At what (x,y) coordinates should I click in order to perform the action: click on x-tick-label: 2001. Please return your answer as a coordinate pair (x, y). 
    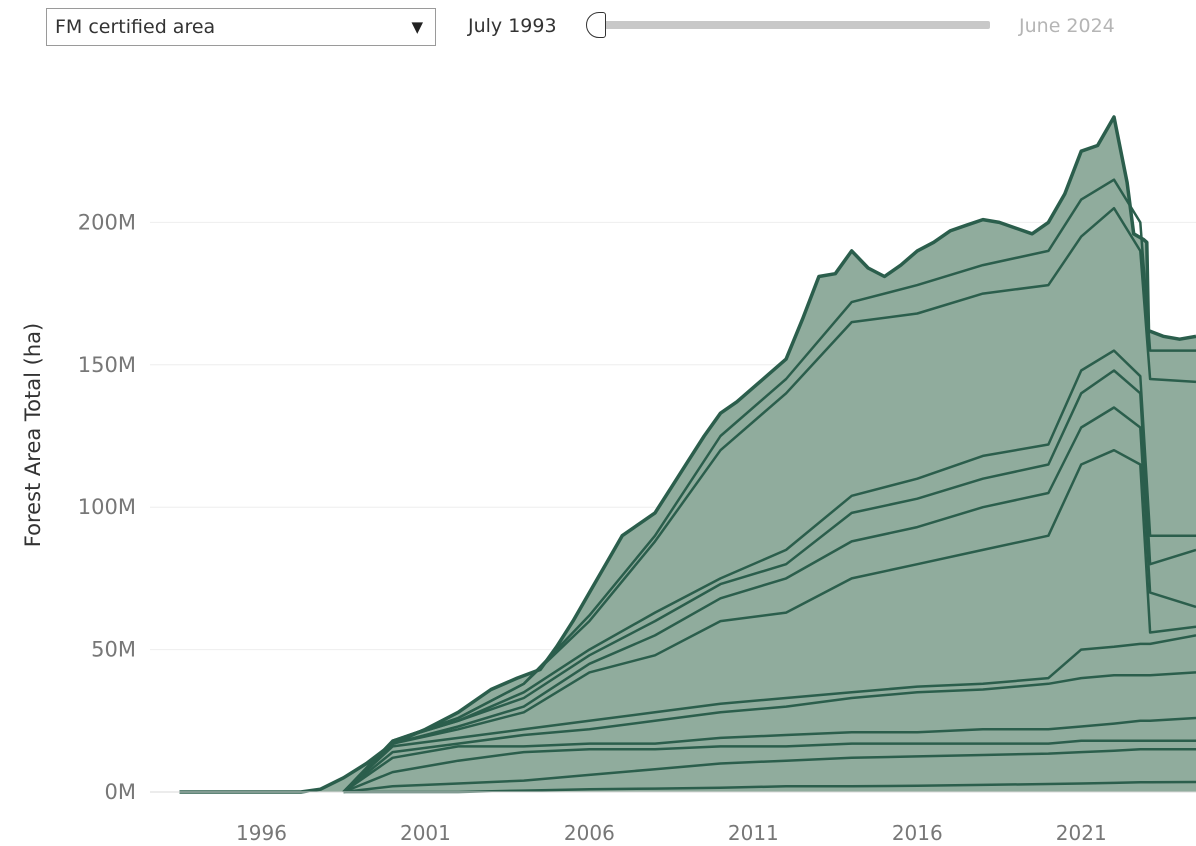
    Looking at the image, I should click on (425, 833).